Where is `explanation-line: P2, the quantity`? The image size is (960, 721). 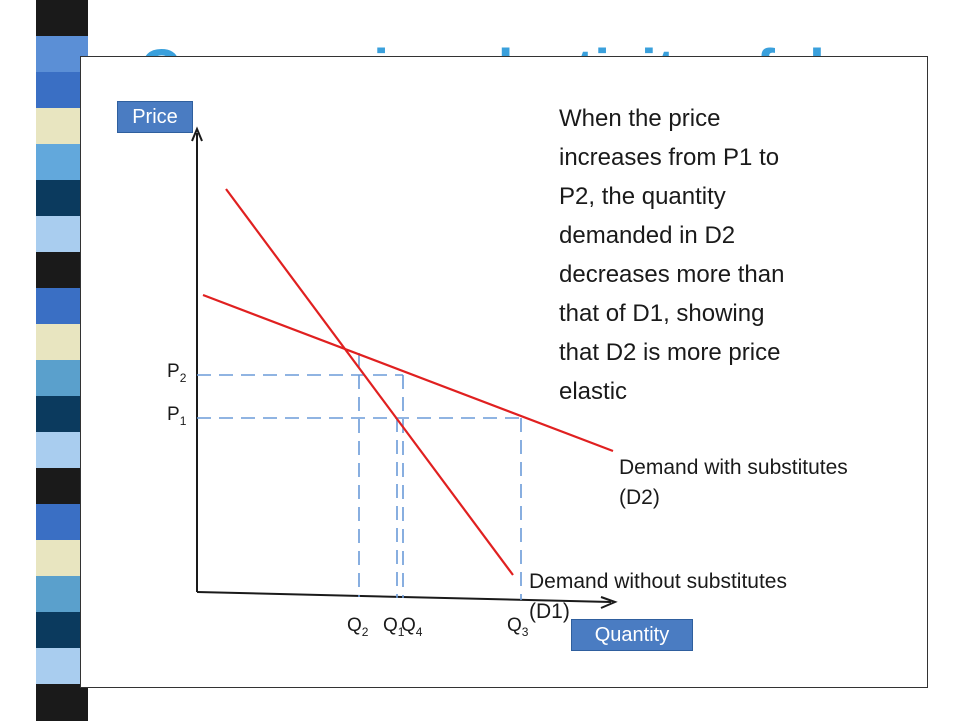 explanation-line: P2, the quantity is located at coordinates (642, 196).